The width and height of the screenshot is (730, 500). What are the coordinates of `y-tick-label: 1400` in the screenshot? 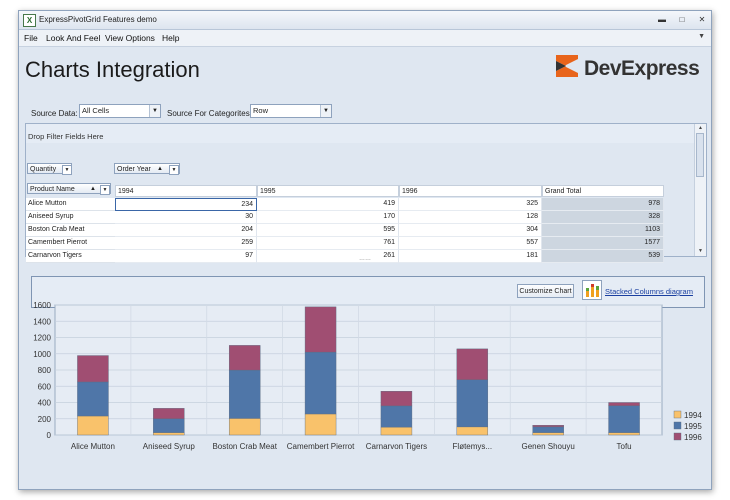 It's located at (42, 321).